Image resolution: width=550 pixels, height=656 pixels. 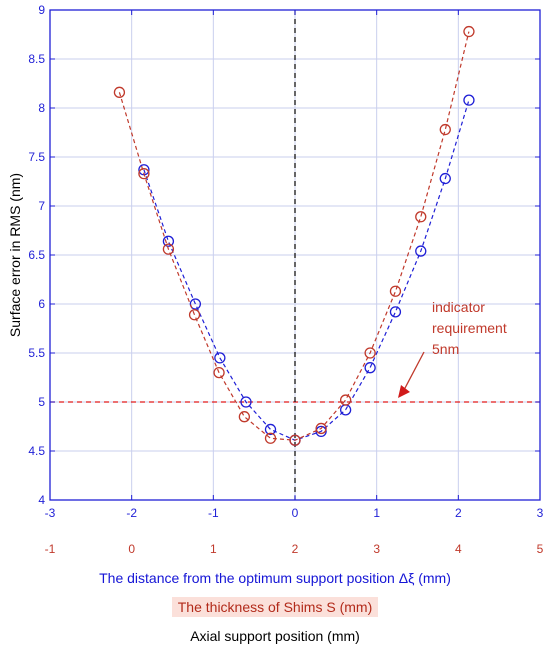 What do you see at coordinates (131, 549) in the screenshot?
I see `x-tick-label-secondary: 0` at bounding box center [131, 549].